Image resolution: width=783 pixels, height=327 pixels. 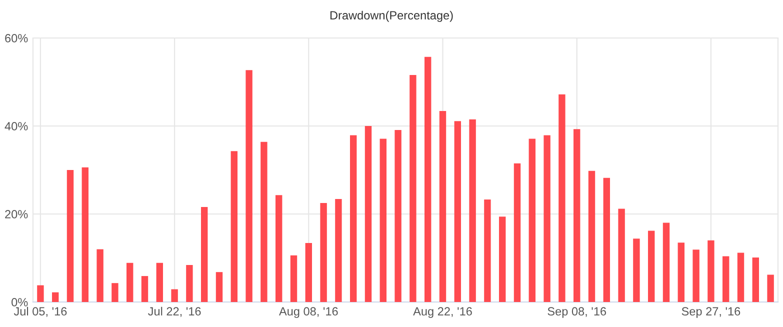 What do you see at coordinates (442, 312) in the screenshot?
I see `x-tick-label: Aug 22, '16` at bounding box center [442, 312].